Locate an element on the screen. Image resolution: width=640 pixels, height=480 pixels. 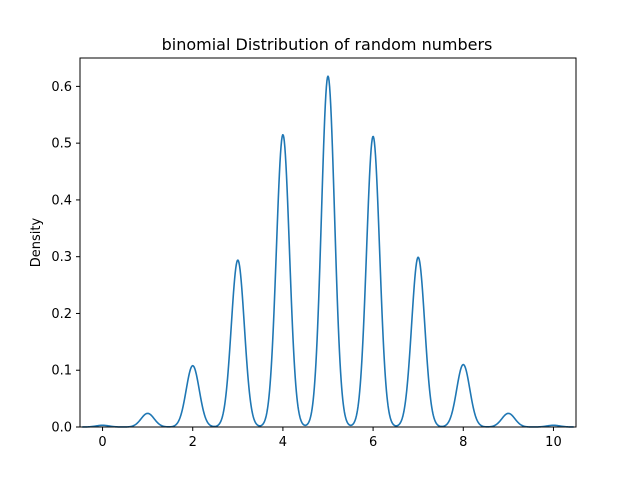
y-tick-label: 0.6 is located at coordinates (61, 87).